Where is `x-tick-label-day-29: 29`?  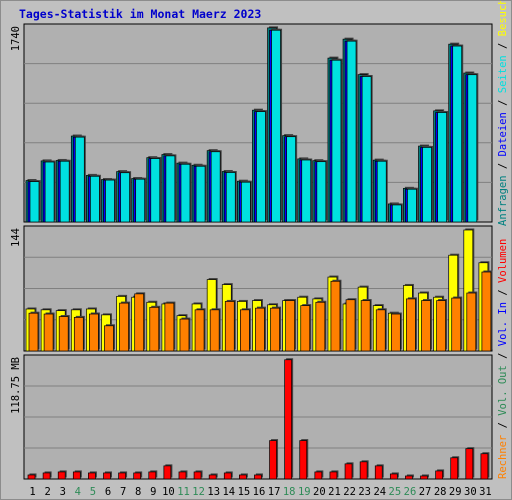
x-tick-label-day-29: 29 is located at coordinates (455, 492).